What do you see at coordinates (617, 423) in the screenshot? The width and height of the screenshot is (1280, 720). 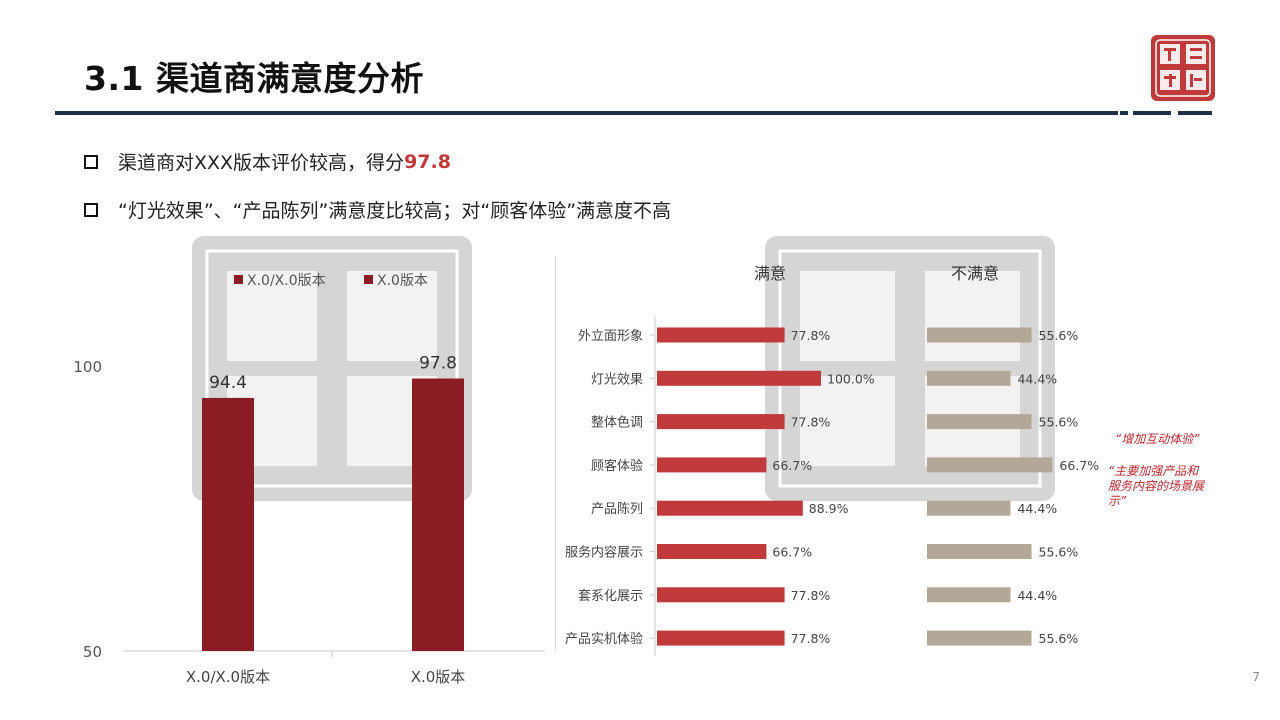 I see `category-label: 整体色调` at bounding box center [617, 423].